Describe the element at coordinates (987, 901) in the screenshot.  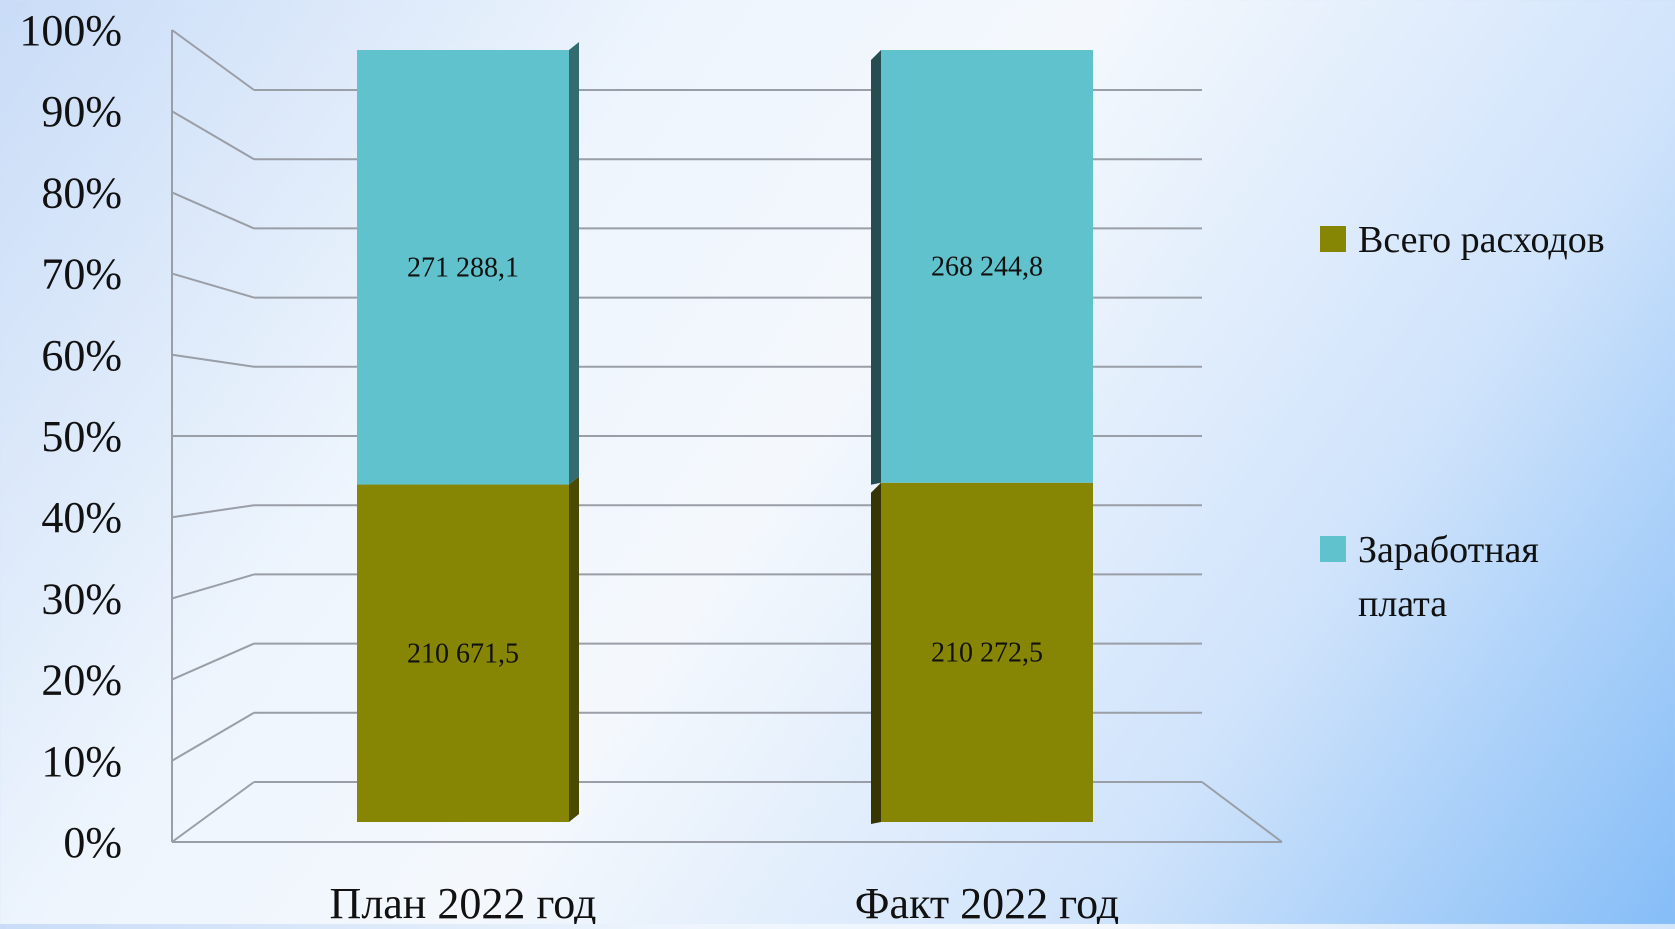
I see `x-category-label: Факт 2022 год` at that location.